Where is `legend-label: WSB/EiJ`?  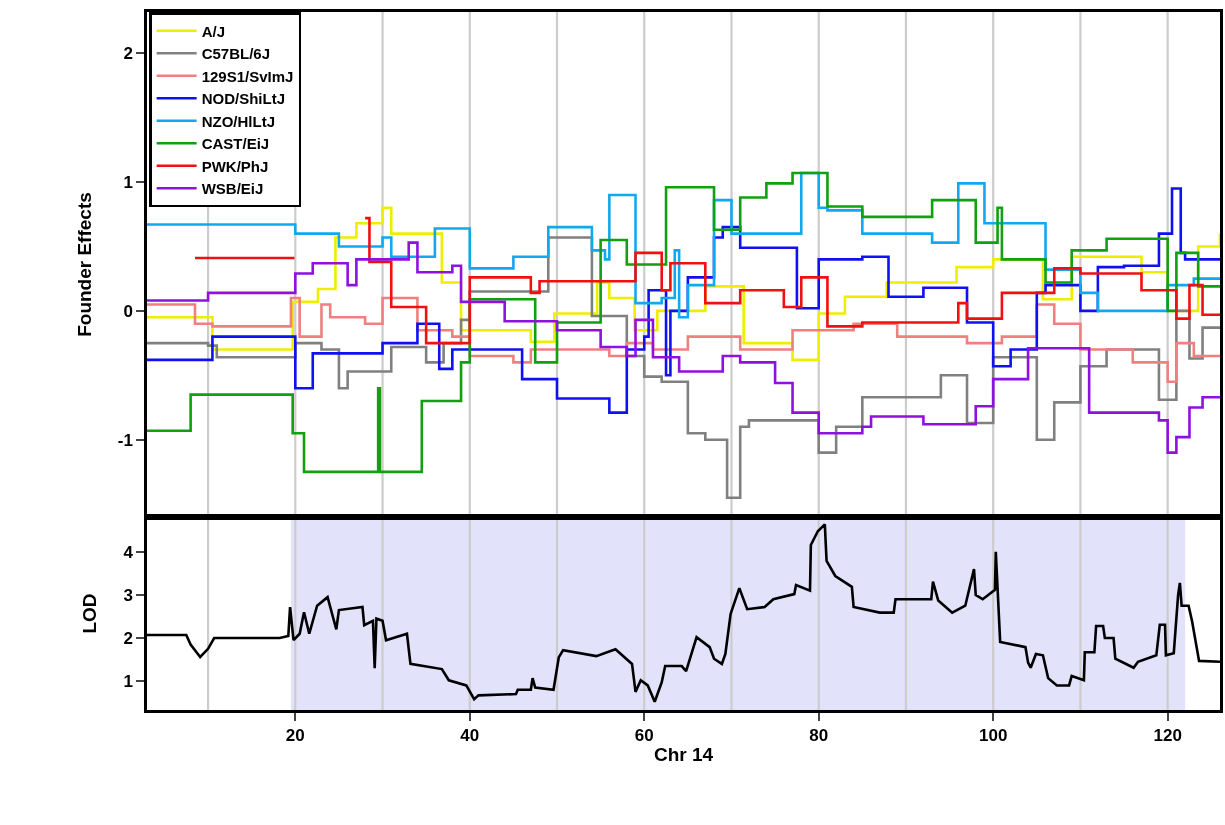
legend-label: WSB/EiJ is located at coordinates (232, 189).